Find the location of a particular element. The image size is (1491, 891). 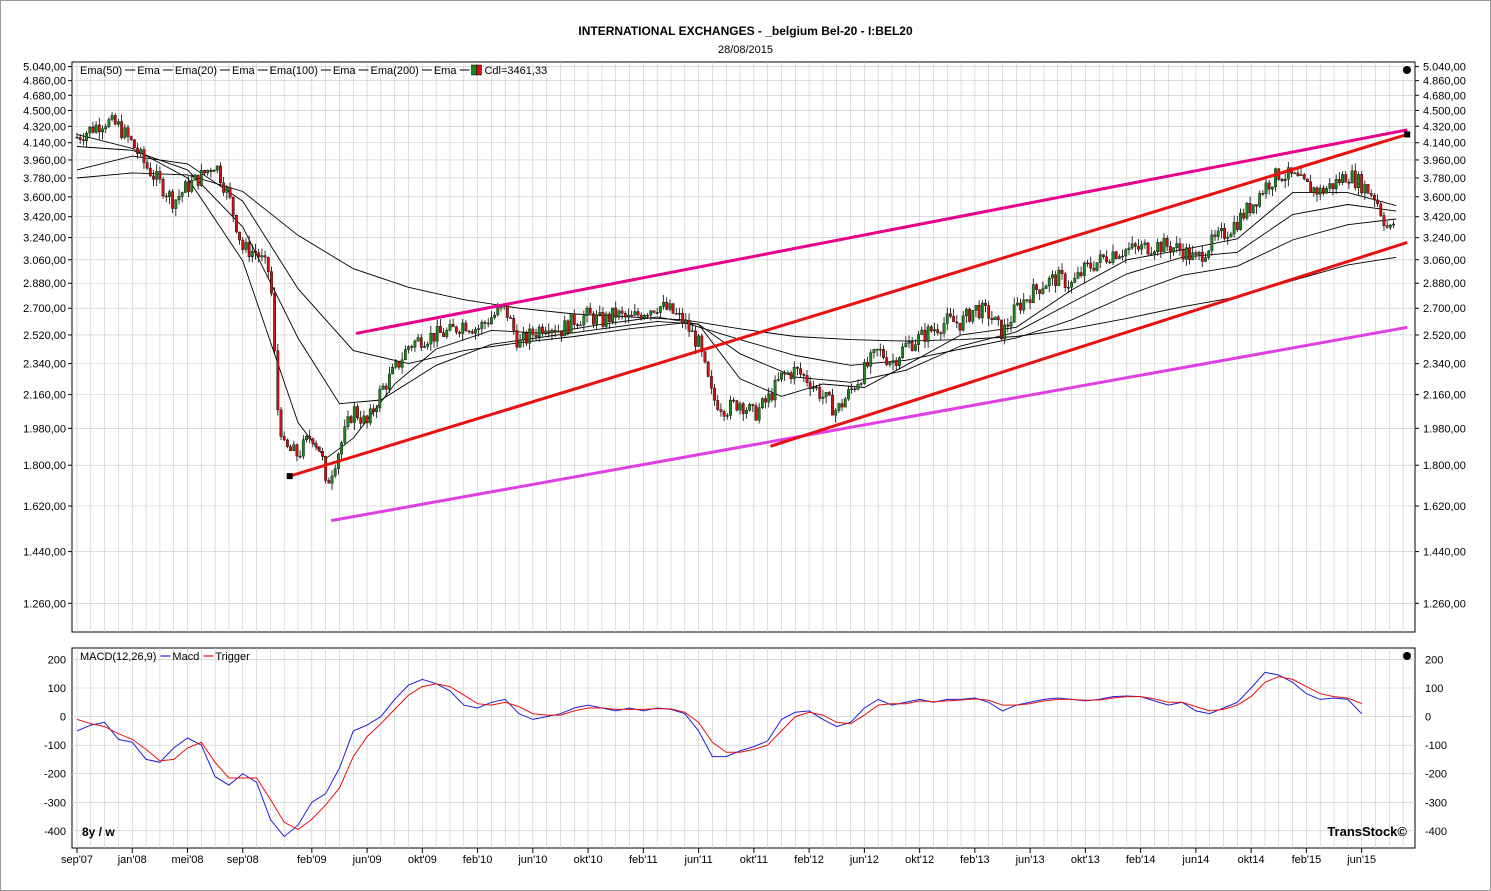

x-tick-label: feb'10 is located at coordinates (478, 860).